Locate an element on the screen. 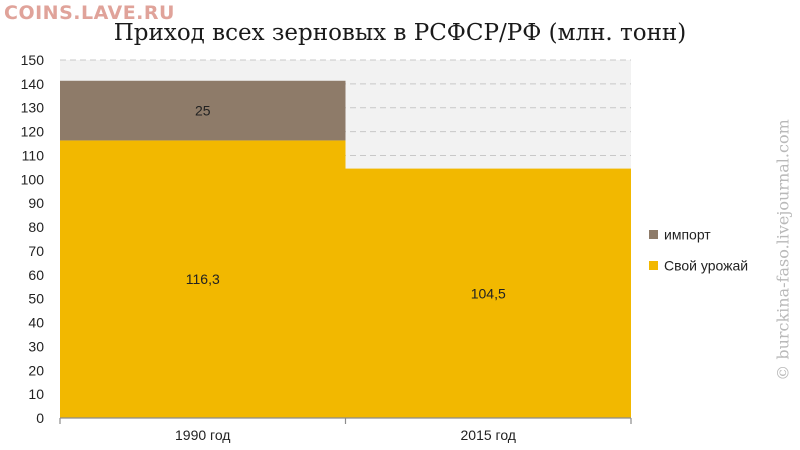 This screenshot has height=450, width=800. y-tick-label: 140 is located at coordinates (33, 84).